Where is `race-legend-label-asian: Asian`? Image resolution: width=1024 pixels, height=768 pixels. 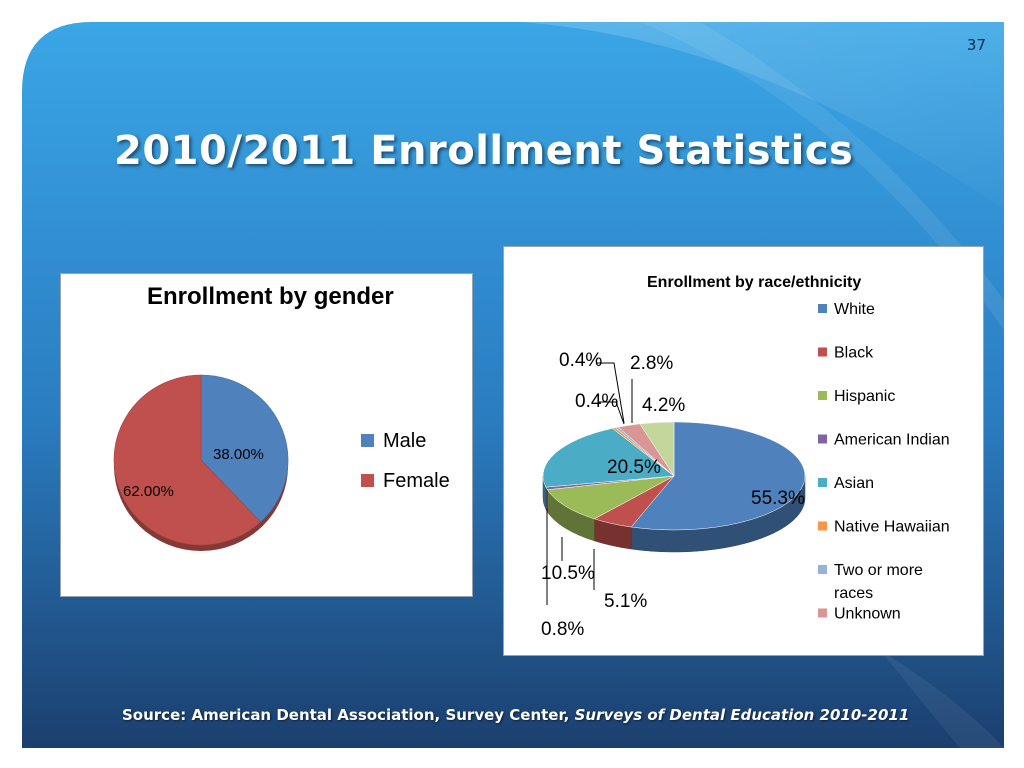 race-legend-label-asian: Asian is located at coordinates (854, 483).